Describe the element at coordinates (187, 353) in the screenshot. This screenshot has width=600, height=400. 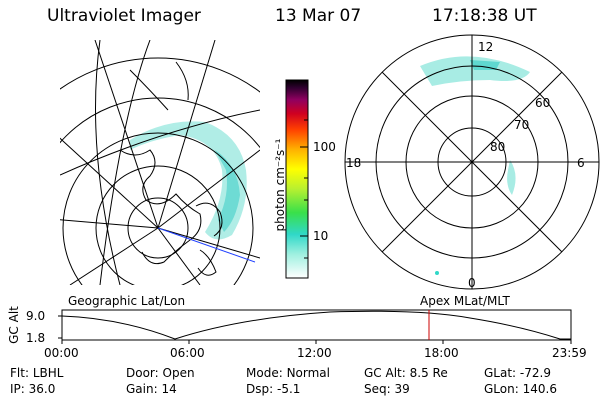
I see `altitude-xtick-1: 06:00` at that location.